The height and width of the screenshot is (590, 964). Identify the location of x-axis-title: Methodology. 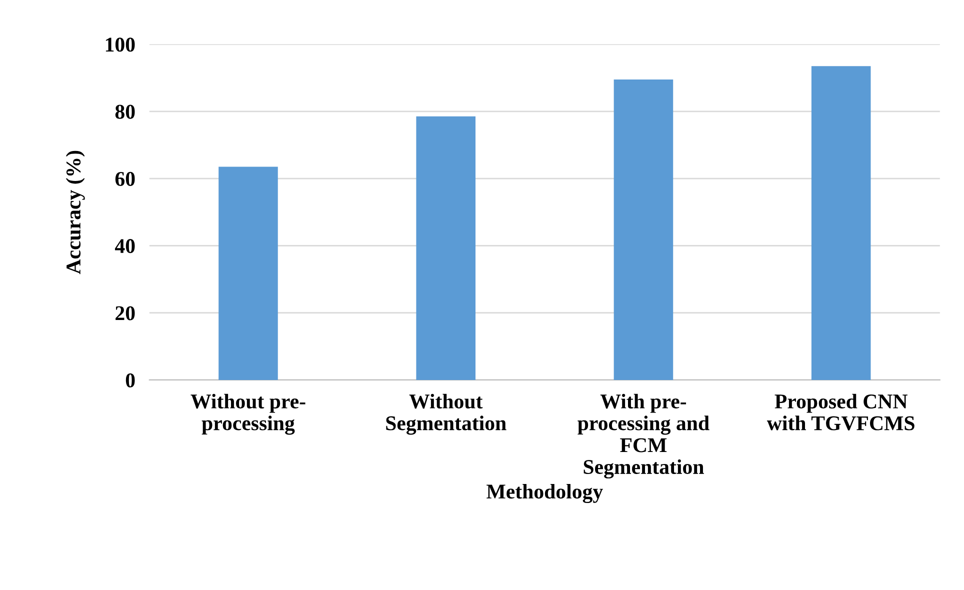
(544, 494).